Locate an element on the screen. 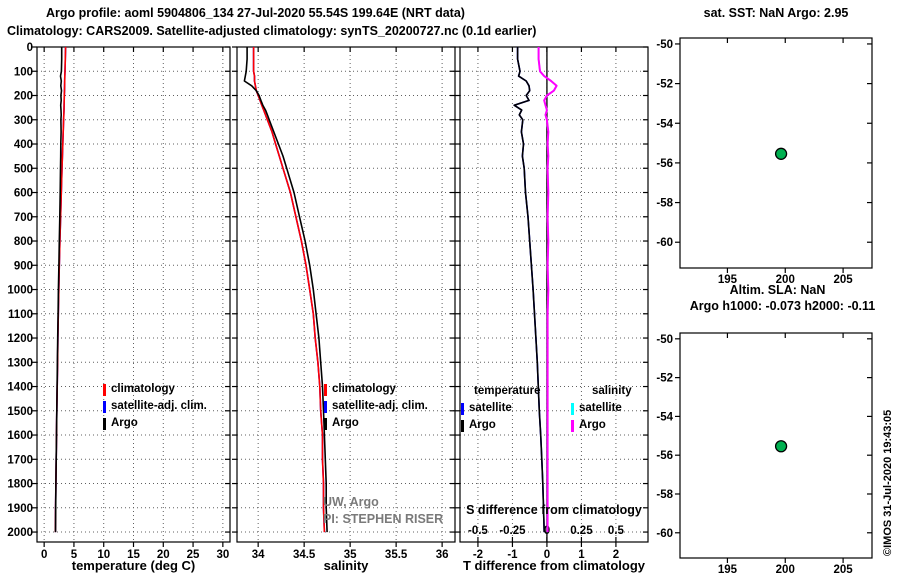  svg-text: 34 is located at coordinates (258, 555).